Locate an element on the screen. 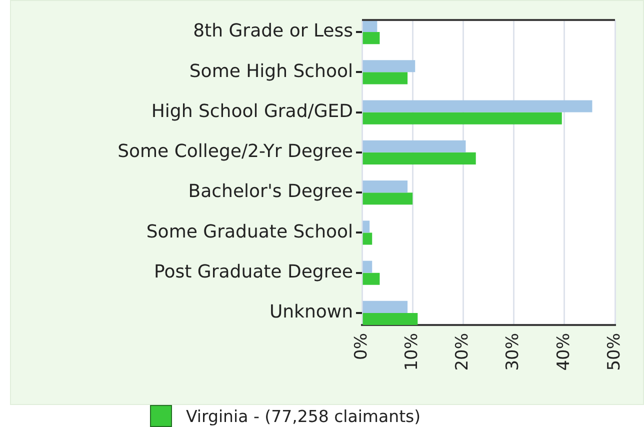 The height and width of the screenshot is (427, 644). x-tick-label: 30% is located at coordinates (513, 352).